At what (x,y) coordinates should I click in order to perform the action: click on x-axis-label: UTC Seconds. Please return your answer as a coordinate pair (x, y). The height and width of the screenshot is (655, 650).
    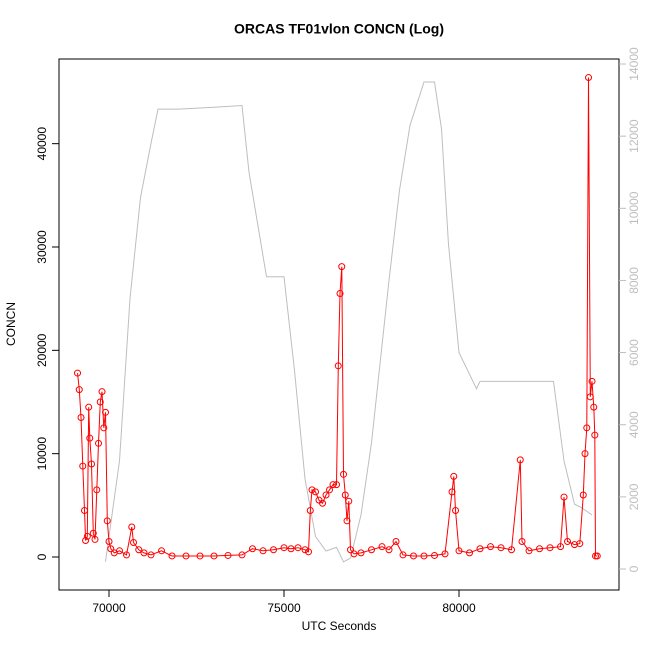
    Looking at the image, I should click on (339, 626).